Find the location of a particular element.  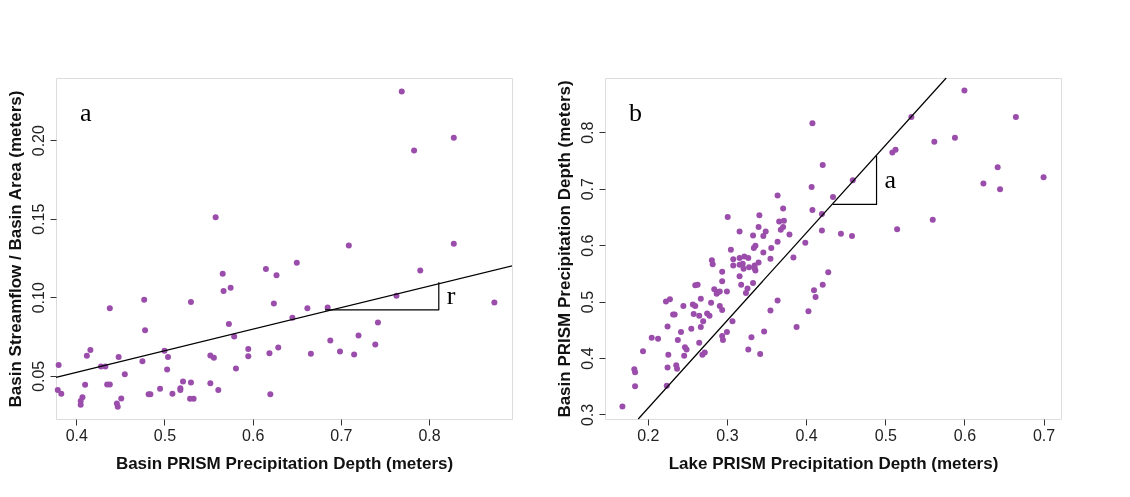

y-tick-label: 0.7 is located at coordinates (587, 189).